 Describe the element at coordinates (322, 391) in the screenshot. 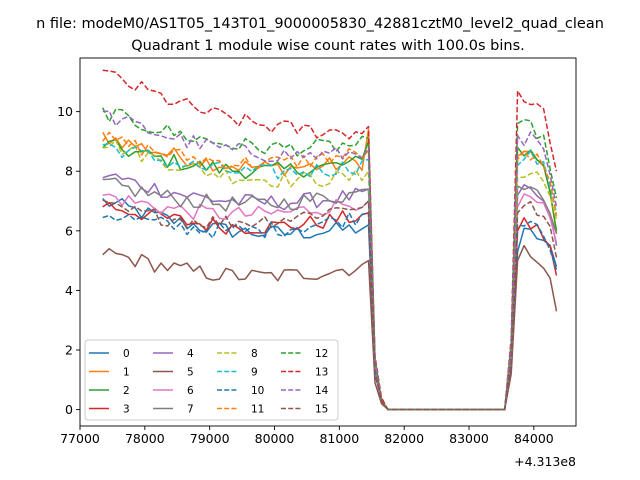

I see `legend-label-14: 14` at that location.